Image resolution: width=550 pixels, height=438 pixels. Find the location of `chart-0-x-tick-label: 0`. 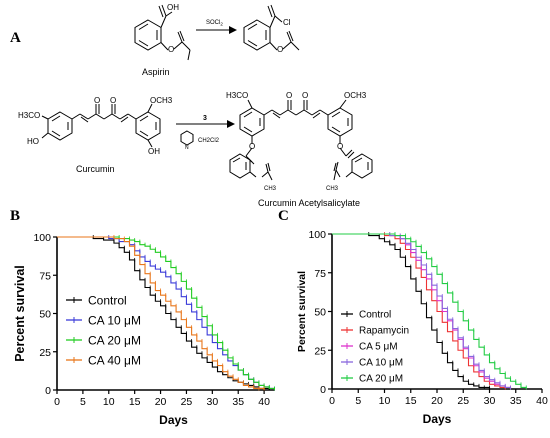

chart-0-x-tick-label: 0 is located at coordinates (57, 402).